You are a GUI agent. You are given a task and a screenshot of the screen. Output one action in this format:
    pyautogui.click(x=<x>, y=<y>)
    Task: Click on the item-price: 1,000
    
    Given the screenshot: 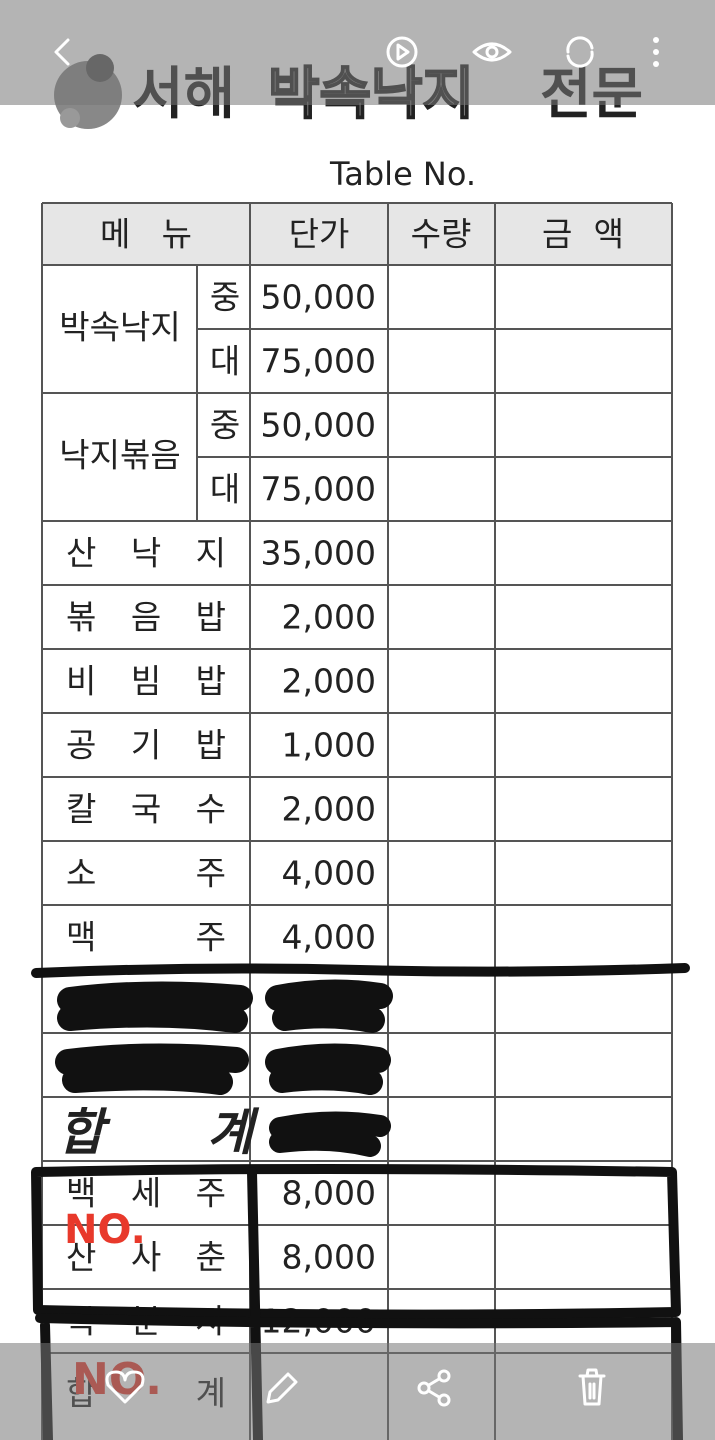 What is the action you would take?
    pyautogui.click(x=329, y=745)
    